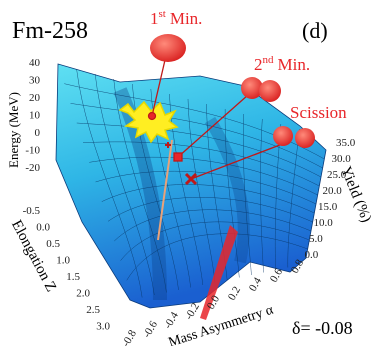 This screenshot has width=375, height=346. I want to click on shapes, so click(232, 91).